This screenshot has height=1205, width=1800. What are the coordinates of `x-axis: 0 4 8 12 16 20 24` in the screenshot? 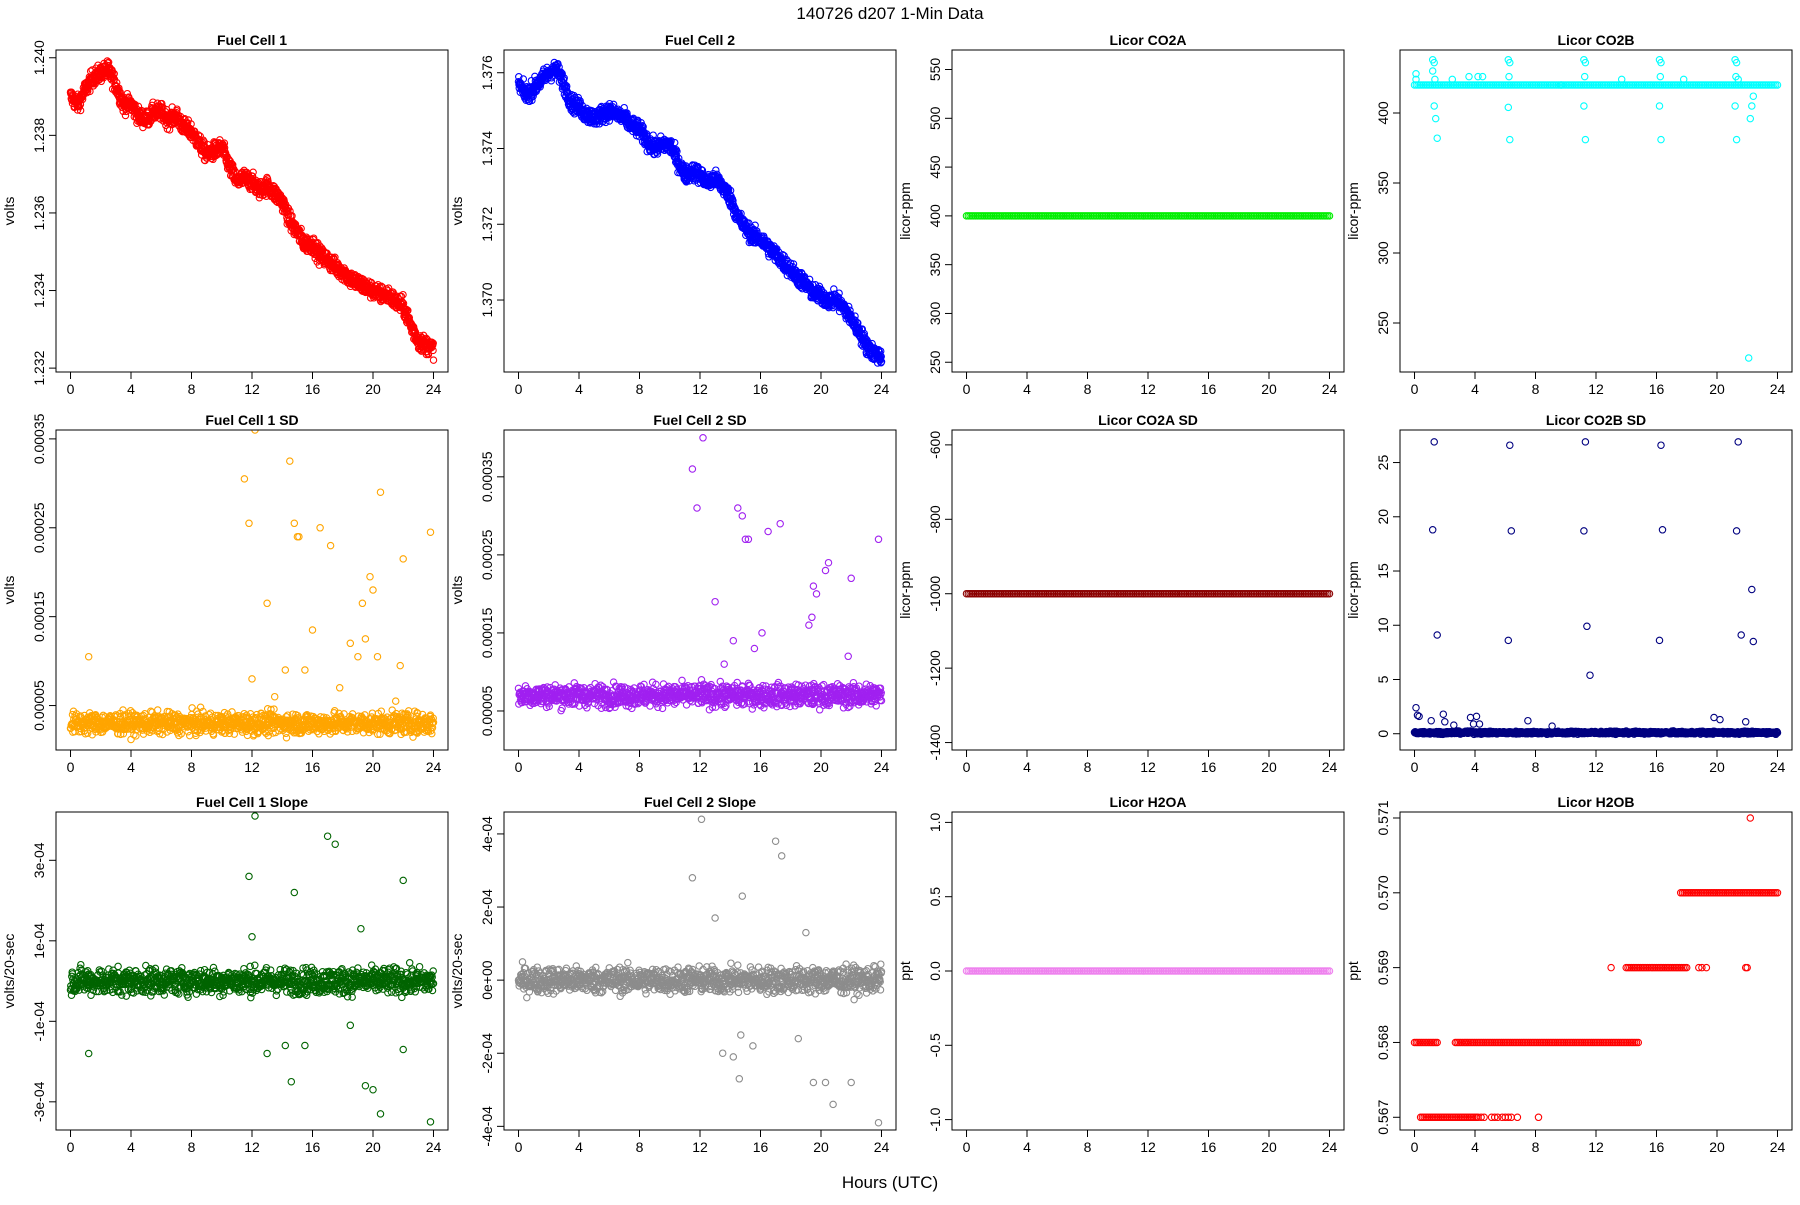 It's located at (1598, 384).